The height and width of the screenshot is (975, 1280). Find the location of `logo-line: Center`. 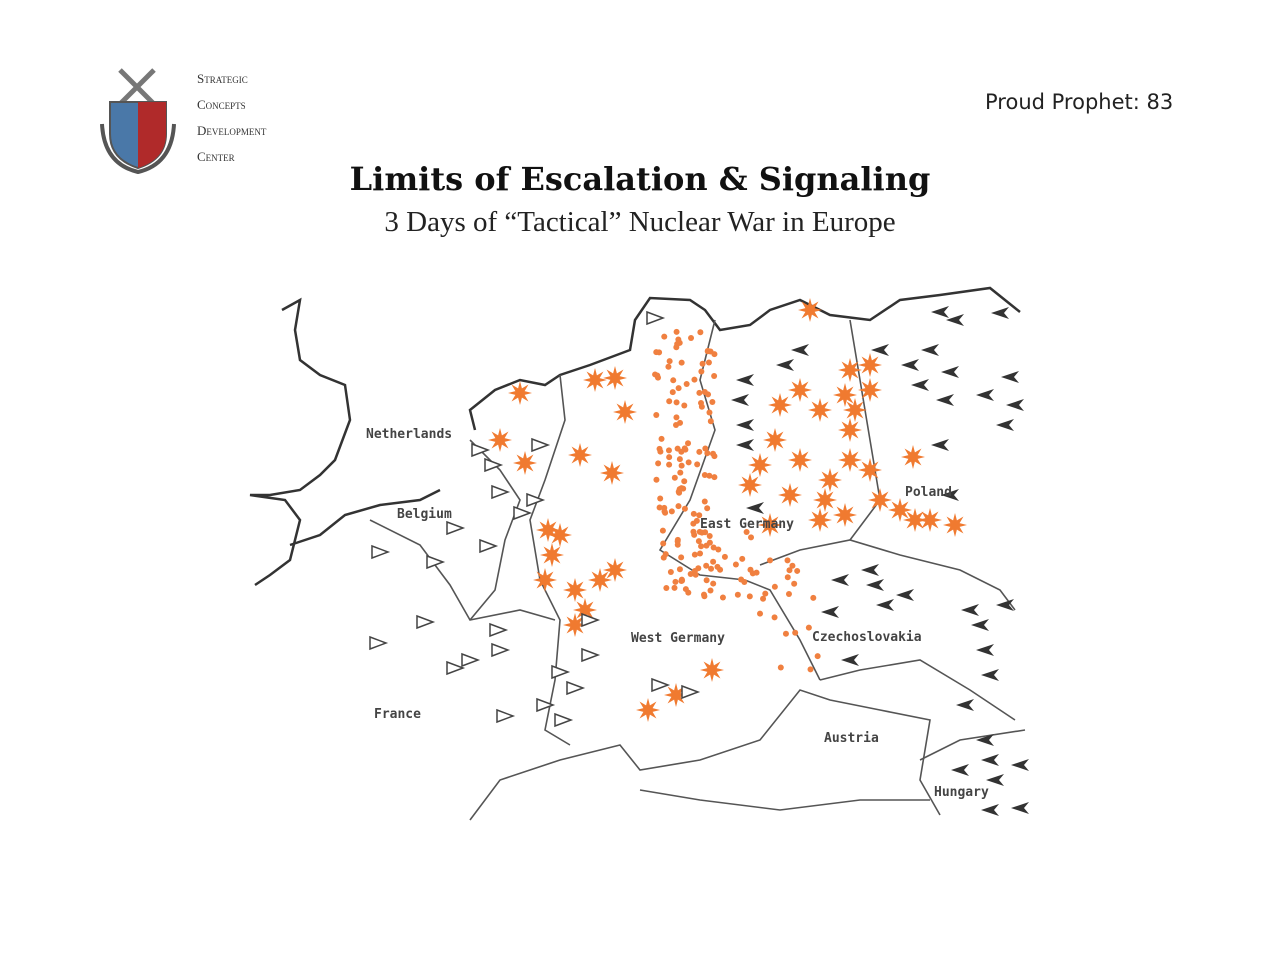

logo-line: Center is located at coordinates (216, 156).